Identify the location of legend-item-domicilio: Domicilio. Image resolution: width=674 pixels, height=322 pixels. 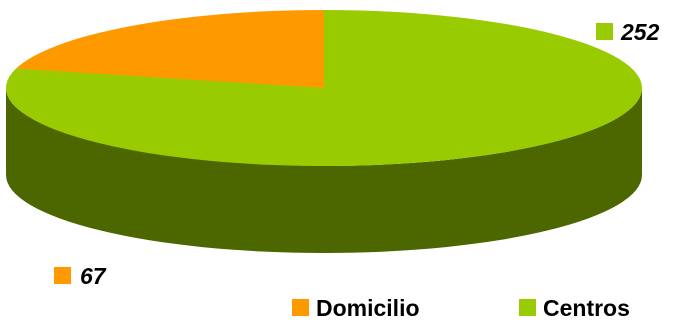
(356, 308).